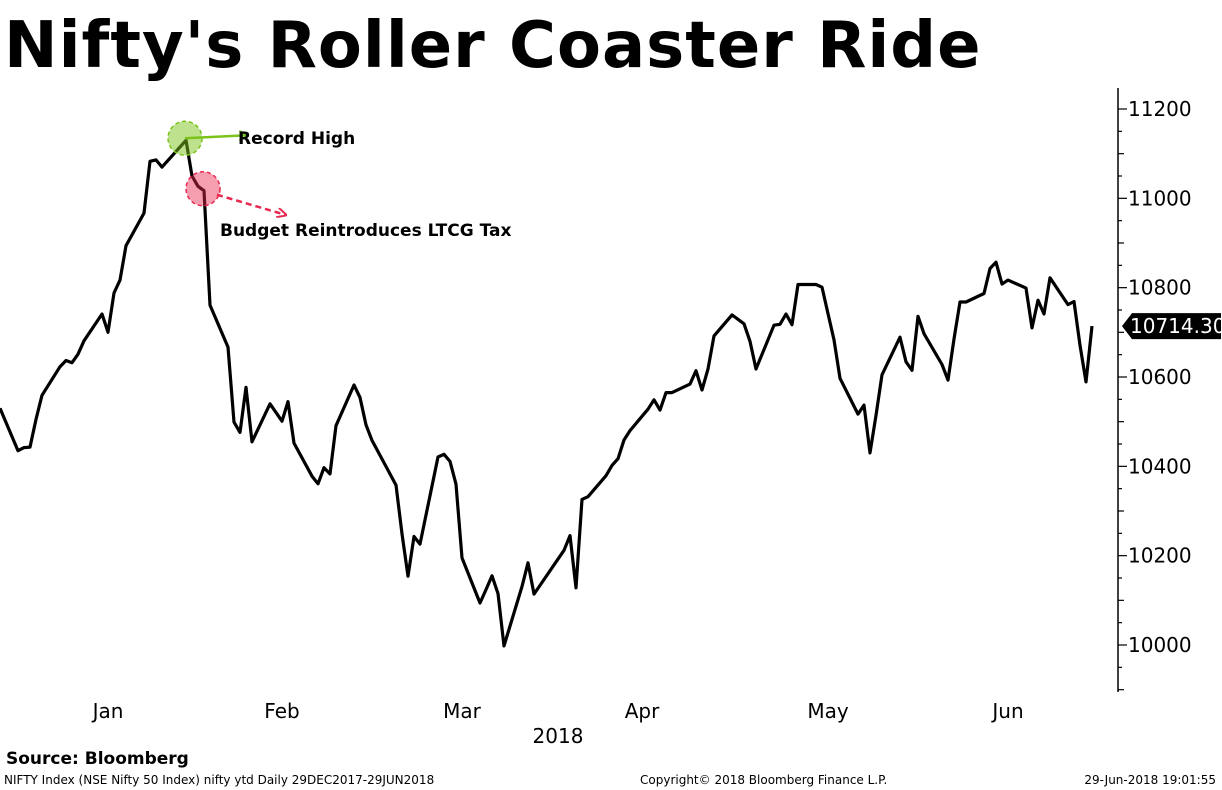 This screenshot has width=1222, height=790. I want to click on last-value-label: 10714.30, so click(1176, 326).